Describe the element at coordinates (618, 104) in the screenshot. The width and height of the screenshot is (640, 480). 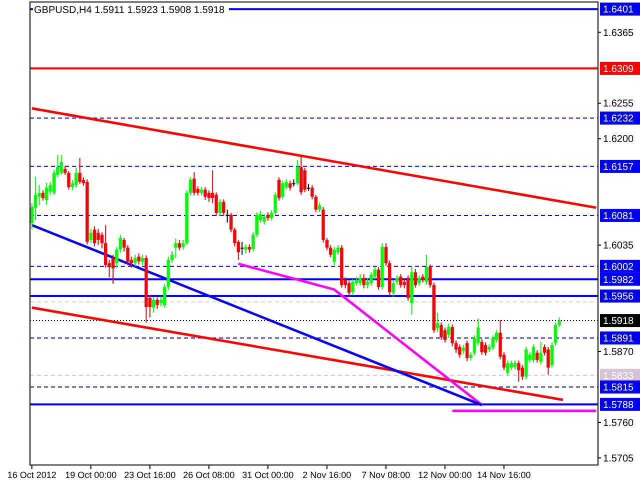
I see `y-tick-label: 1.6255` at that location.